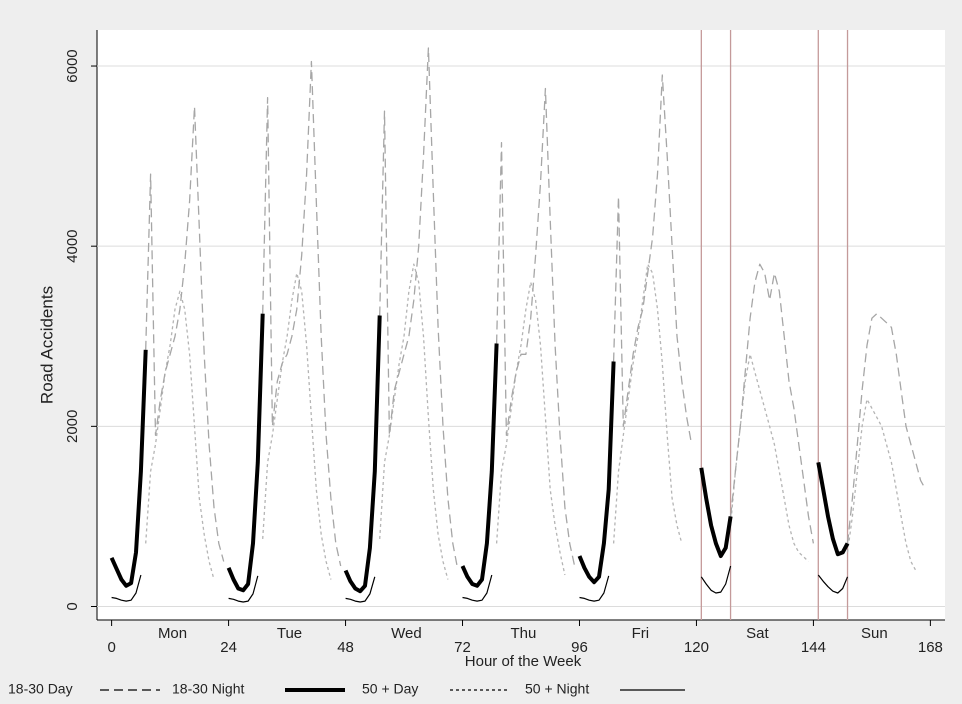  I want to click on legend-label: 18-30 Day, so click(40, 689).